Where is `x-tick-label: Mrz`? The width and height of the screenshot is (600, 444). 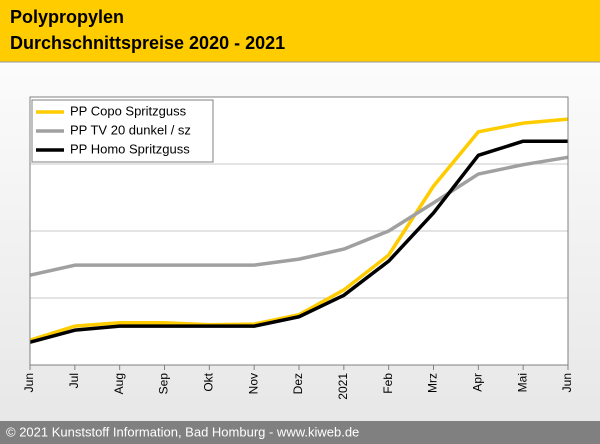 x-tick-label: Mrz is located at coordinates (433, 383).